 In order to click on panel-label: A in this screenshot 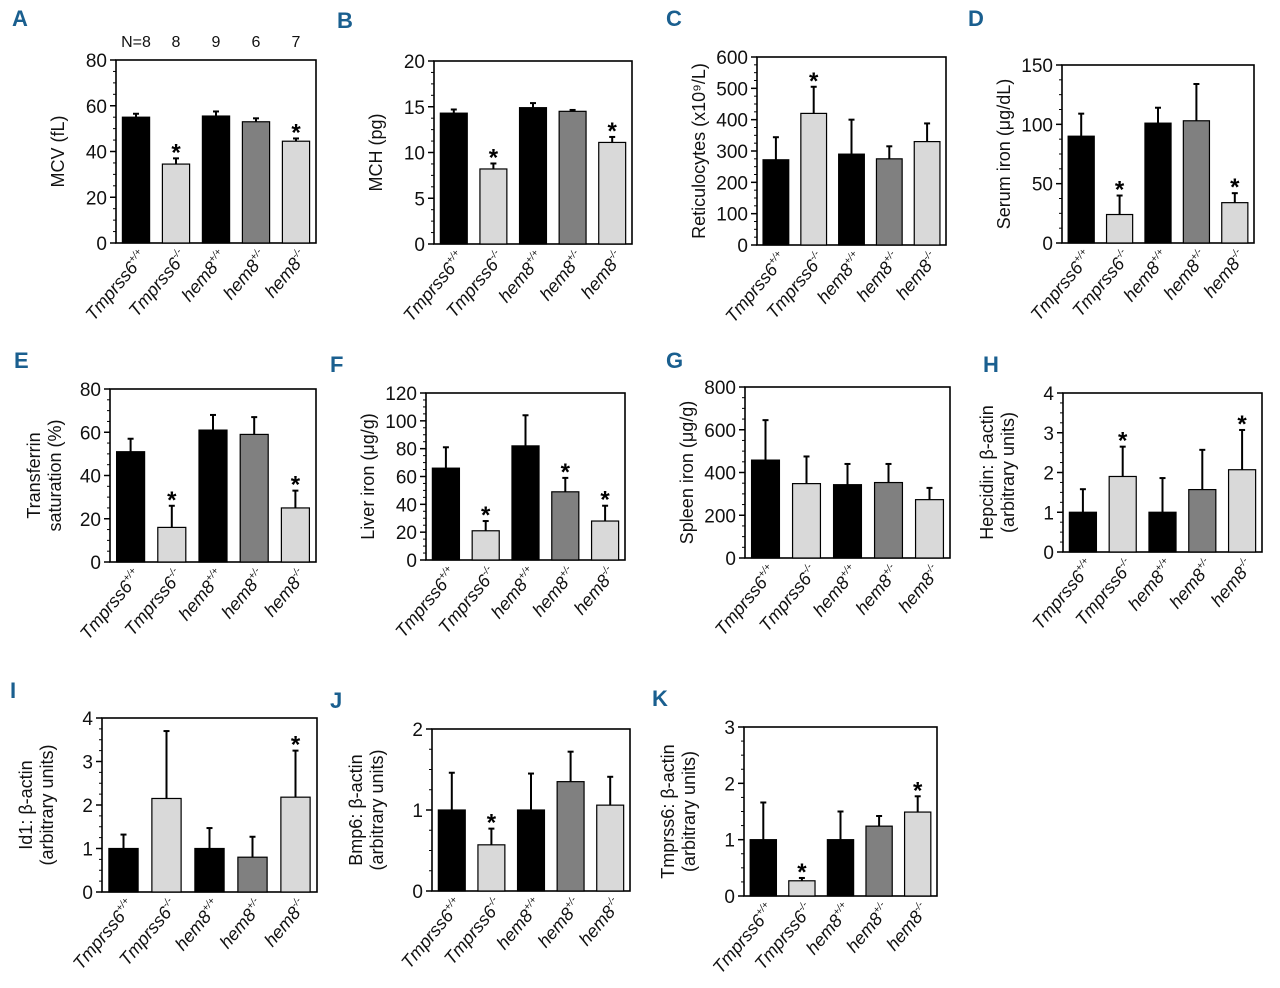, I will do `click(20, 18)`.